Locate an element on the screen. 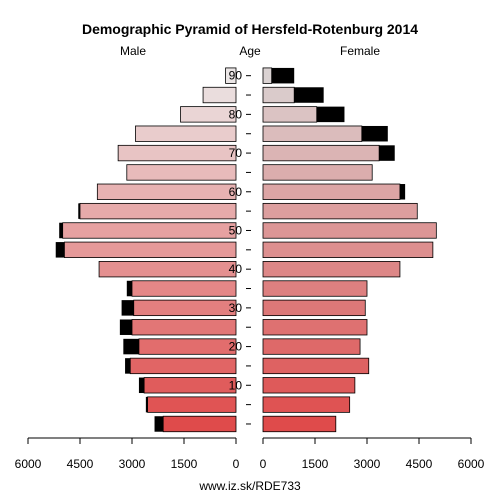 The image size is (500, 500). age-label-80: 80 is located at coordinates (236, 114).